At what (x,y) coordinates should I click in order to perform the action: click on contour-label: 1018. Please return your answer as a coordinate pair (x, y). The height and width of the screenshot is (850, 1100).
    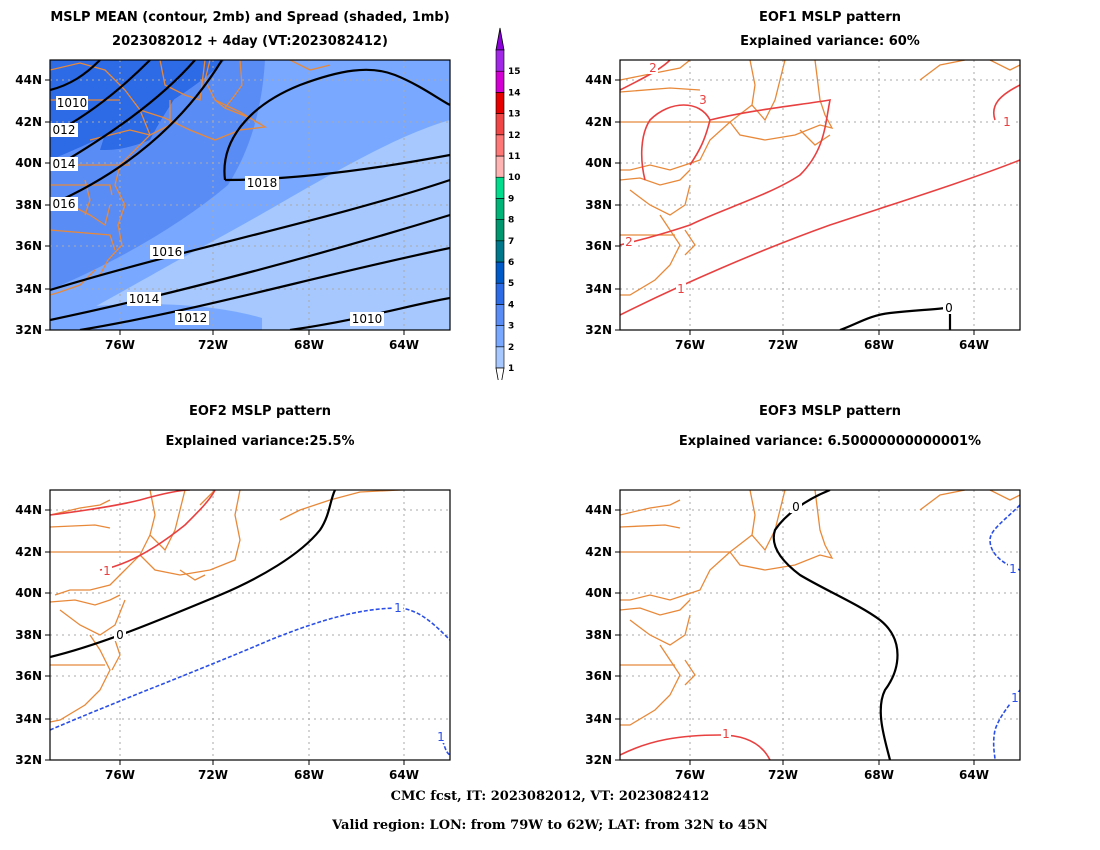
    Looking at the image, I should click on (262, 183).